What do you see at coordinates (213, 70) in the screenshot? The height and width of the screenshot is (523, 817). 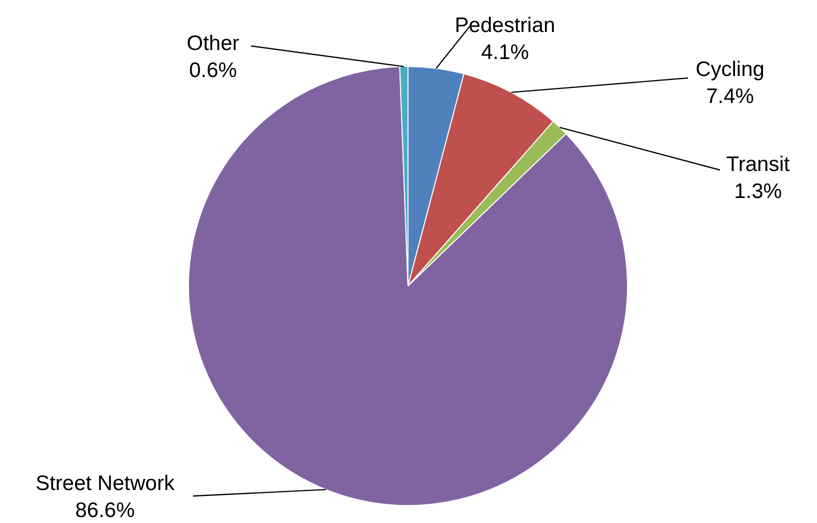 I see `data-label: 0.6%` at bounding box center [213, 70].